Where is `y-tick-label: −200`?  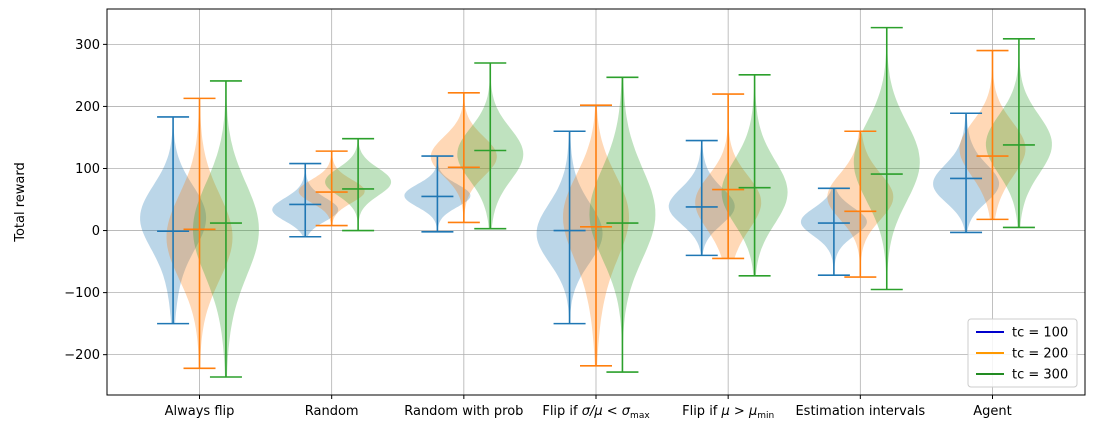 y-tick-label: −200 is located at coordinates (82, 355).